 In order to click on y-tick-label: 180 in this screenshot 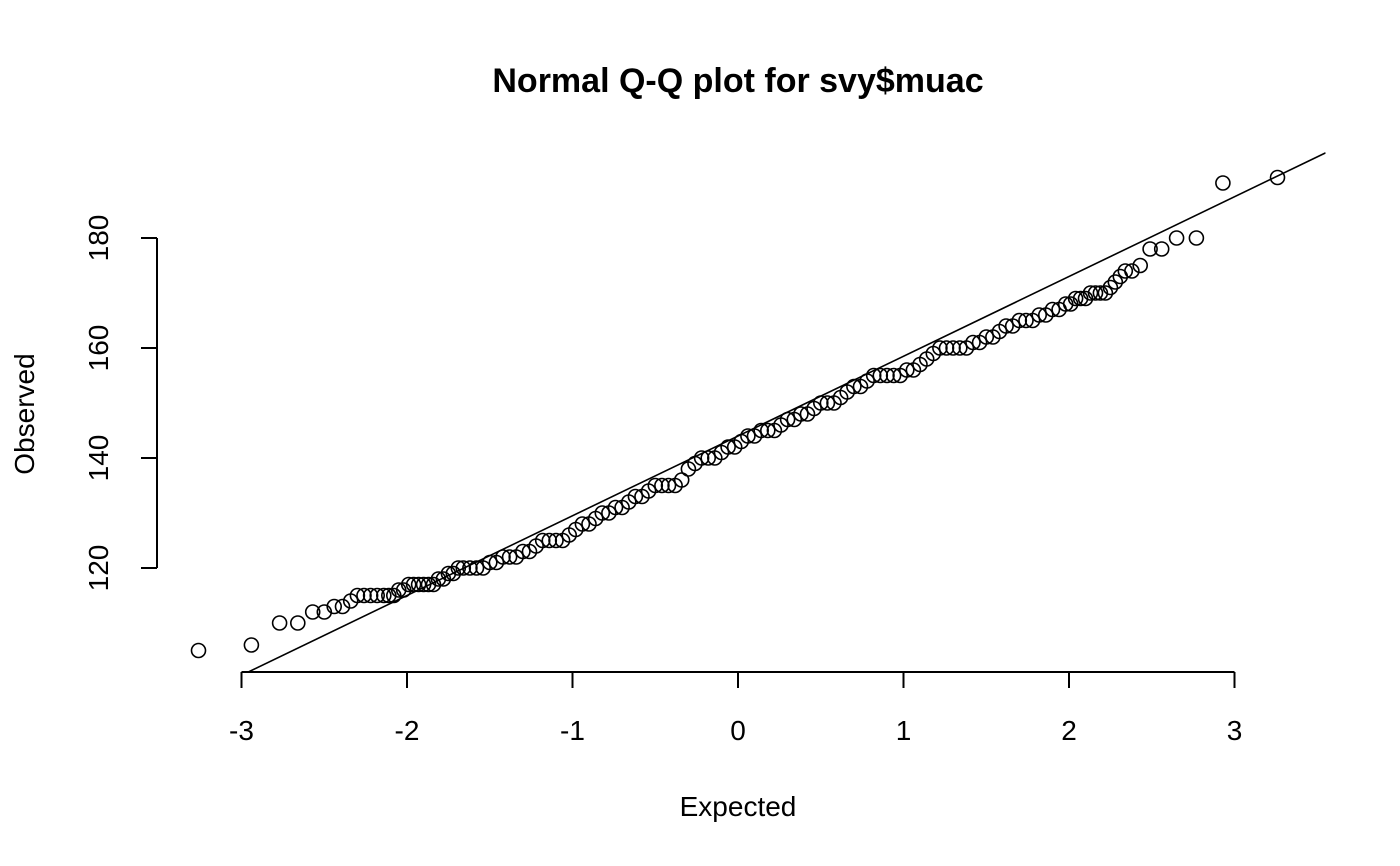, I will do `click(98, 238)`.